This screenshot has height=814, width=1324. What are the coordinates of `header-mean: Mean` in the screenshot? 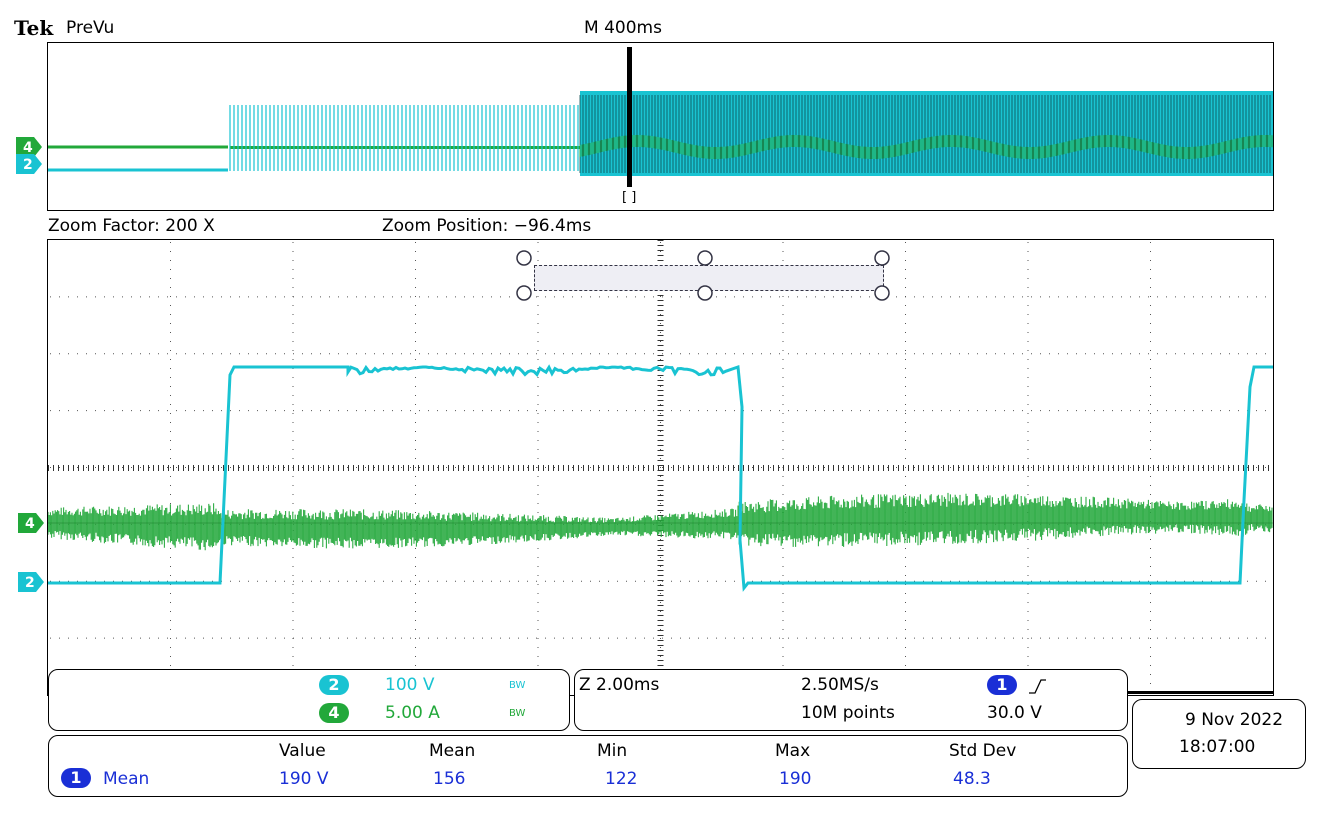 It's located at (452, 751).